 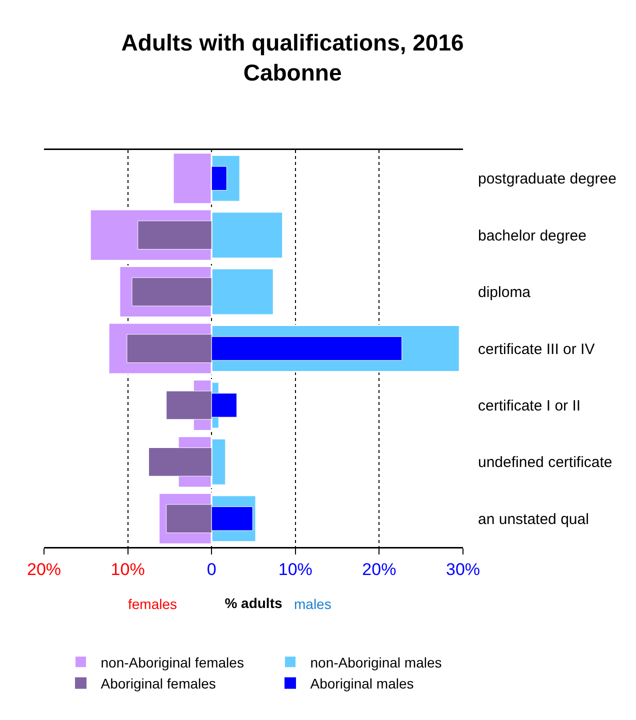 I want to click on legend-label: non-Aboriginal males, so click(x=376, y=662).